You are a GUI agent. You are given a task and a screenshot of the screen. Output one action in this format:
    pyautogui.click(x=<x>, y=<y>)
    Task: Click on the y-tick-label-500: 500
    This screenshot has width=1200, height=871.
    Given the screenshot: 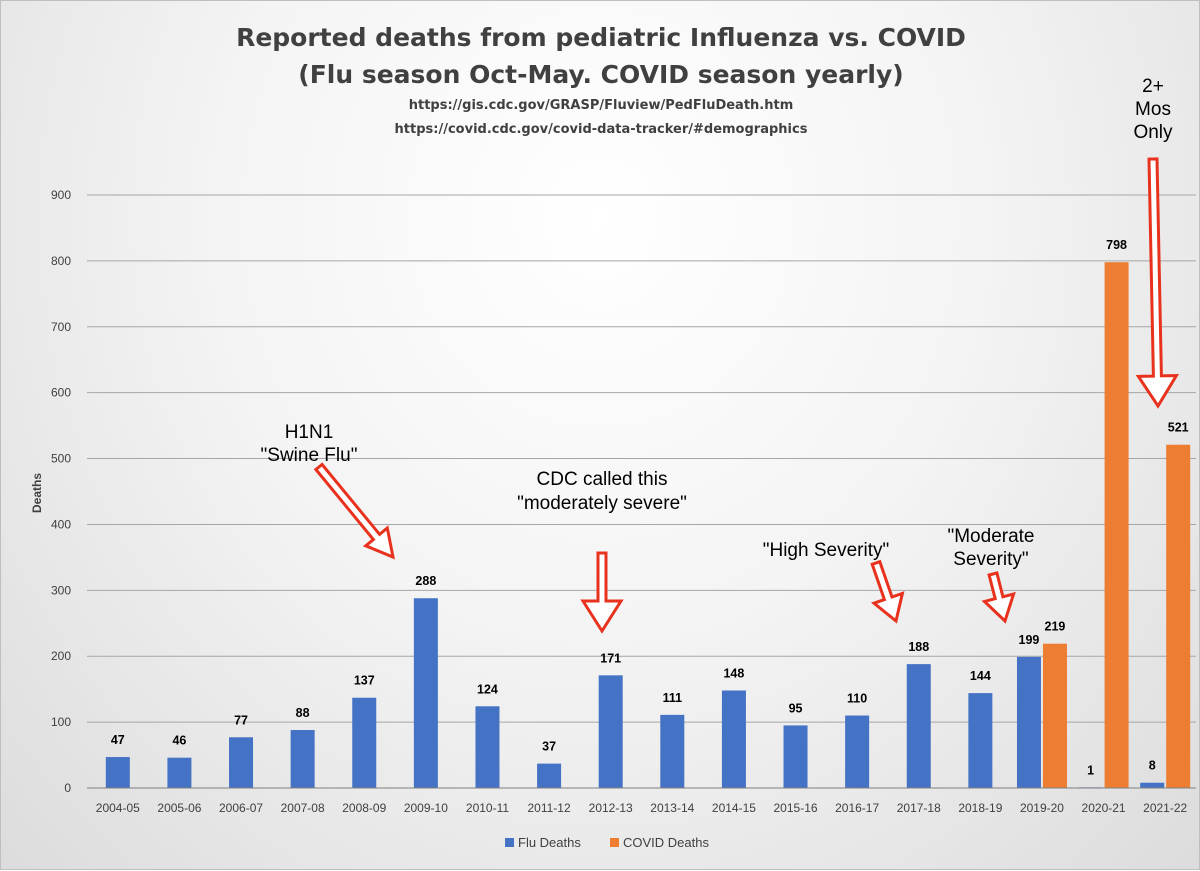 What is the action you would take?
    pyautogui.click(x=61, y=459)
    